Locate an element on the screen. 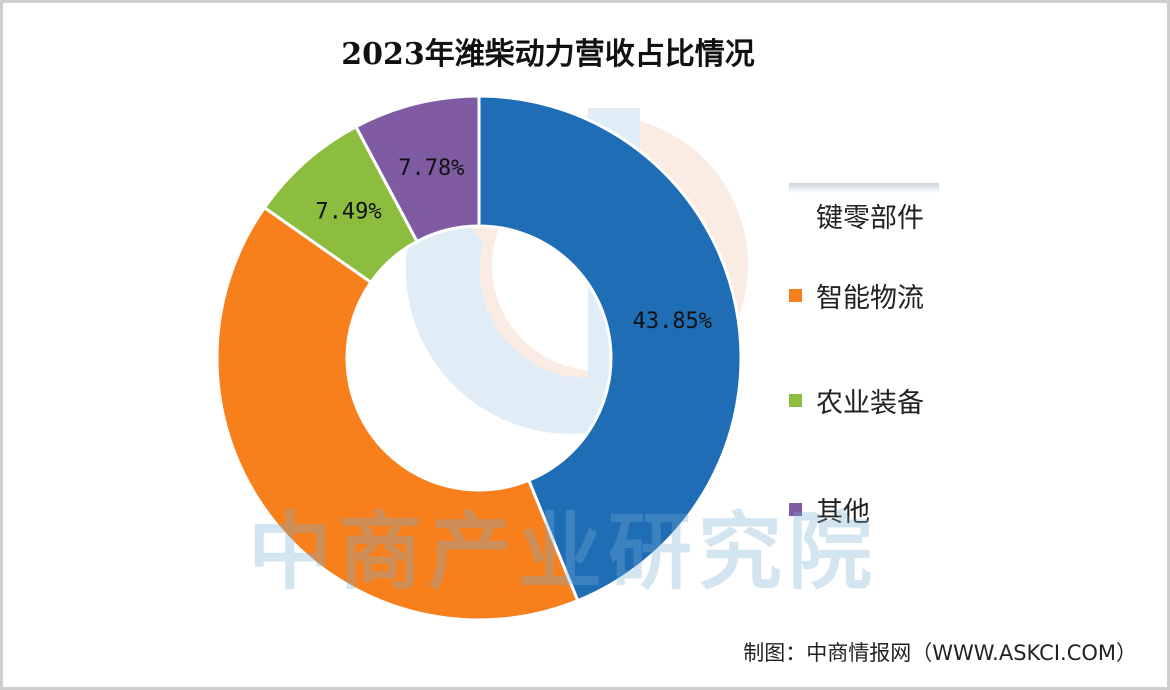  slice-label: 7.49% is located at coordinates (348, 211).